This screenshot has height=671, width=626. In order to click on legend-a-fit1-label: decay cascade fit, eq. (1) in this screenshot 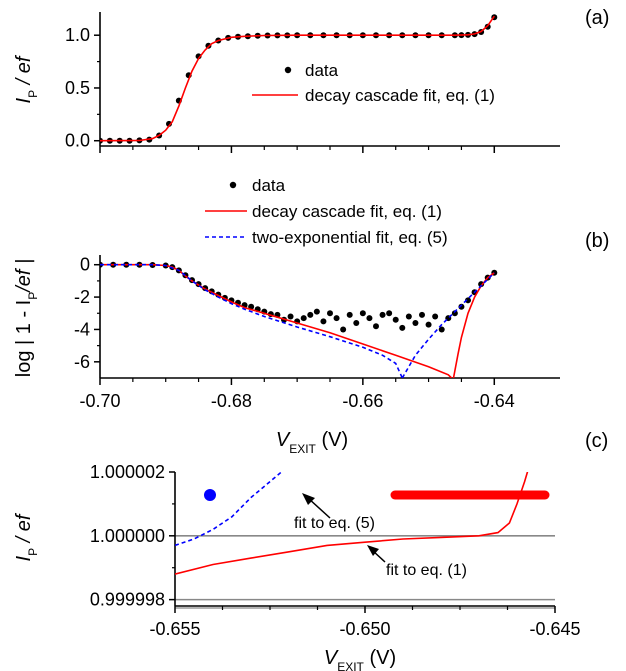, I will do `click(400, 95)`.